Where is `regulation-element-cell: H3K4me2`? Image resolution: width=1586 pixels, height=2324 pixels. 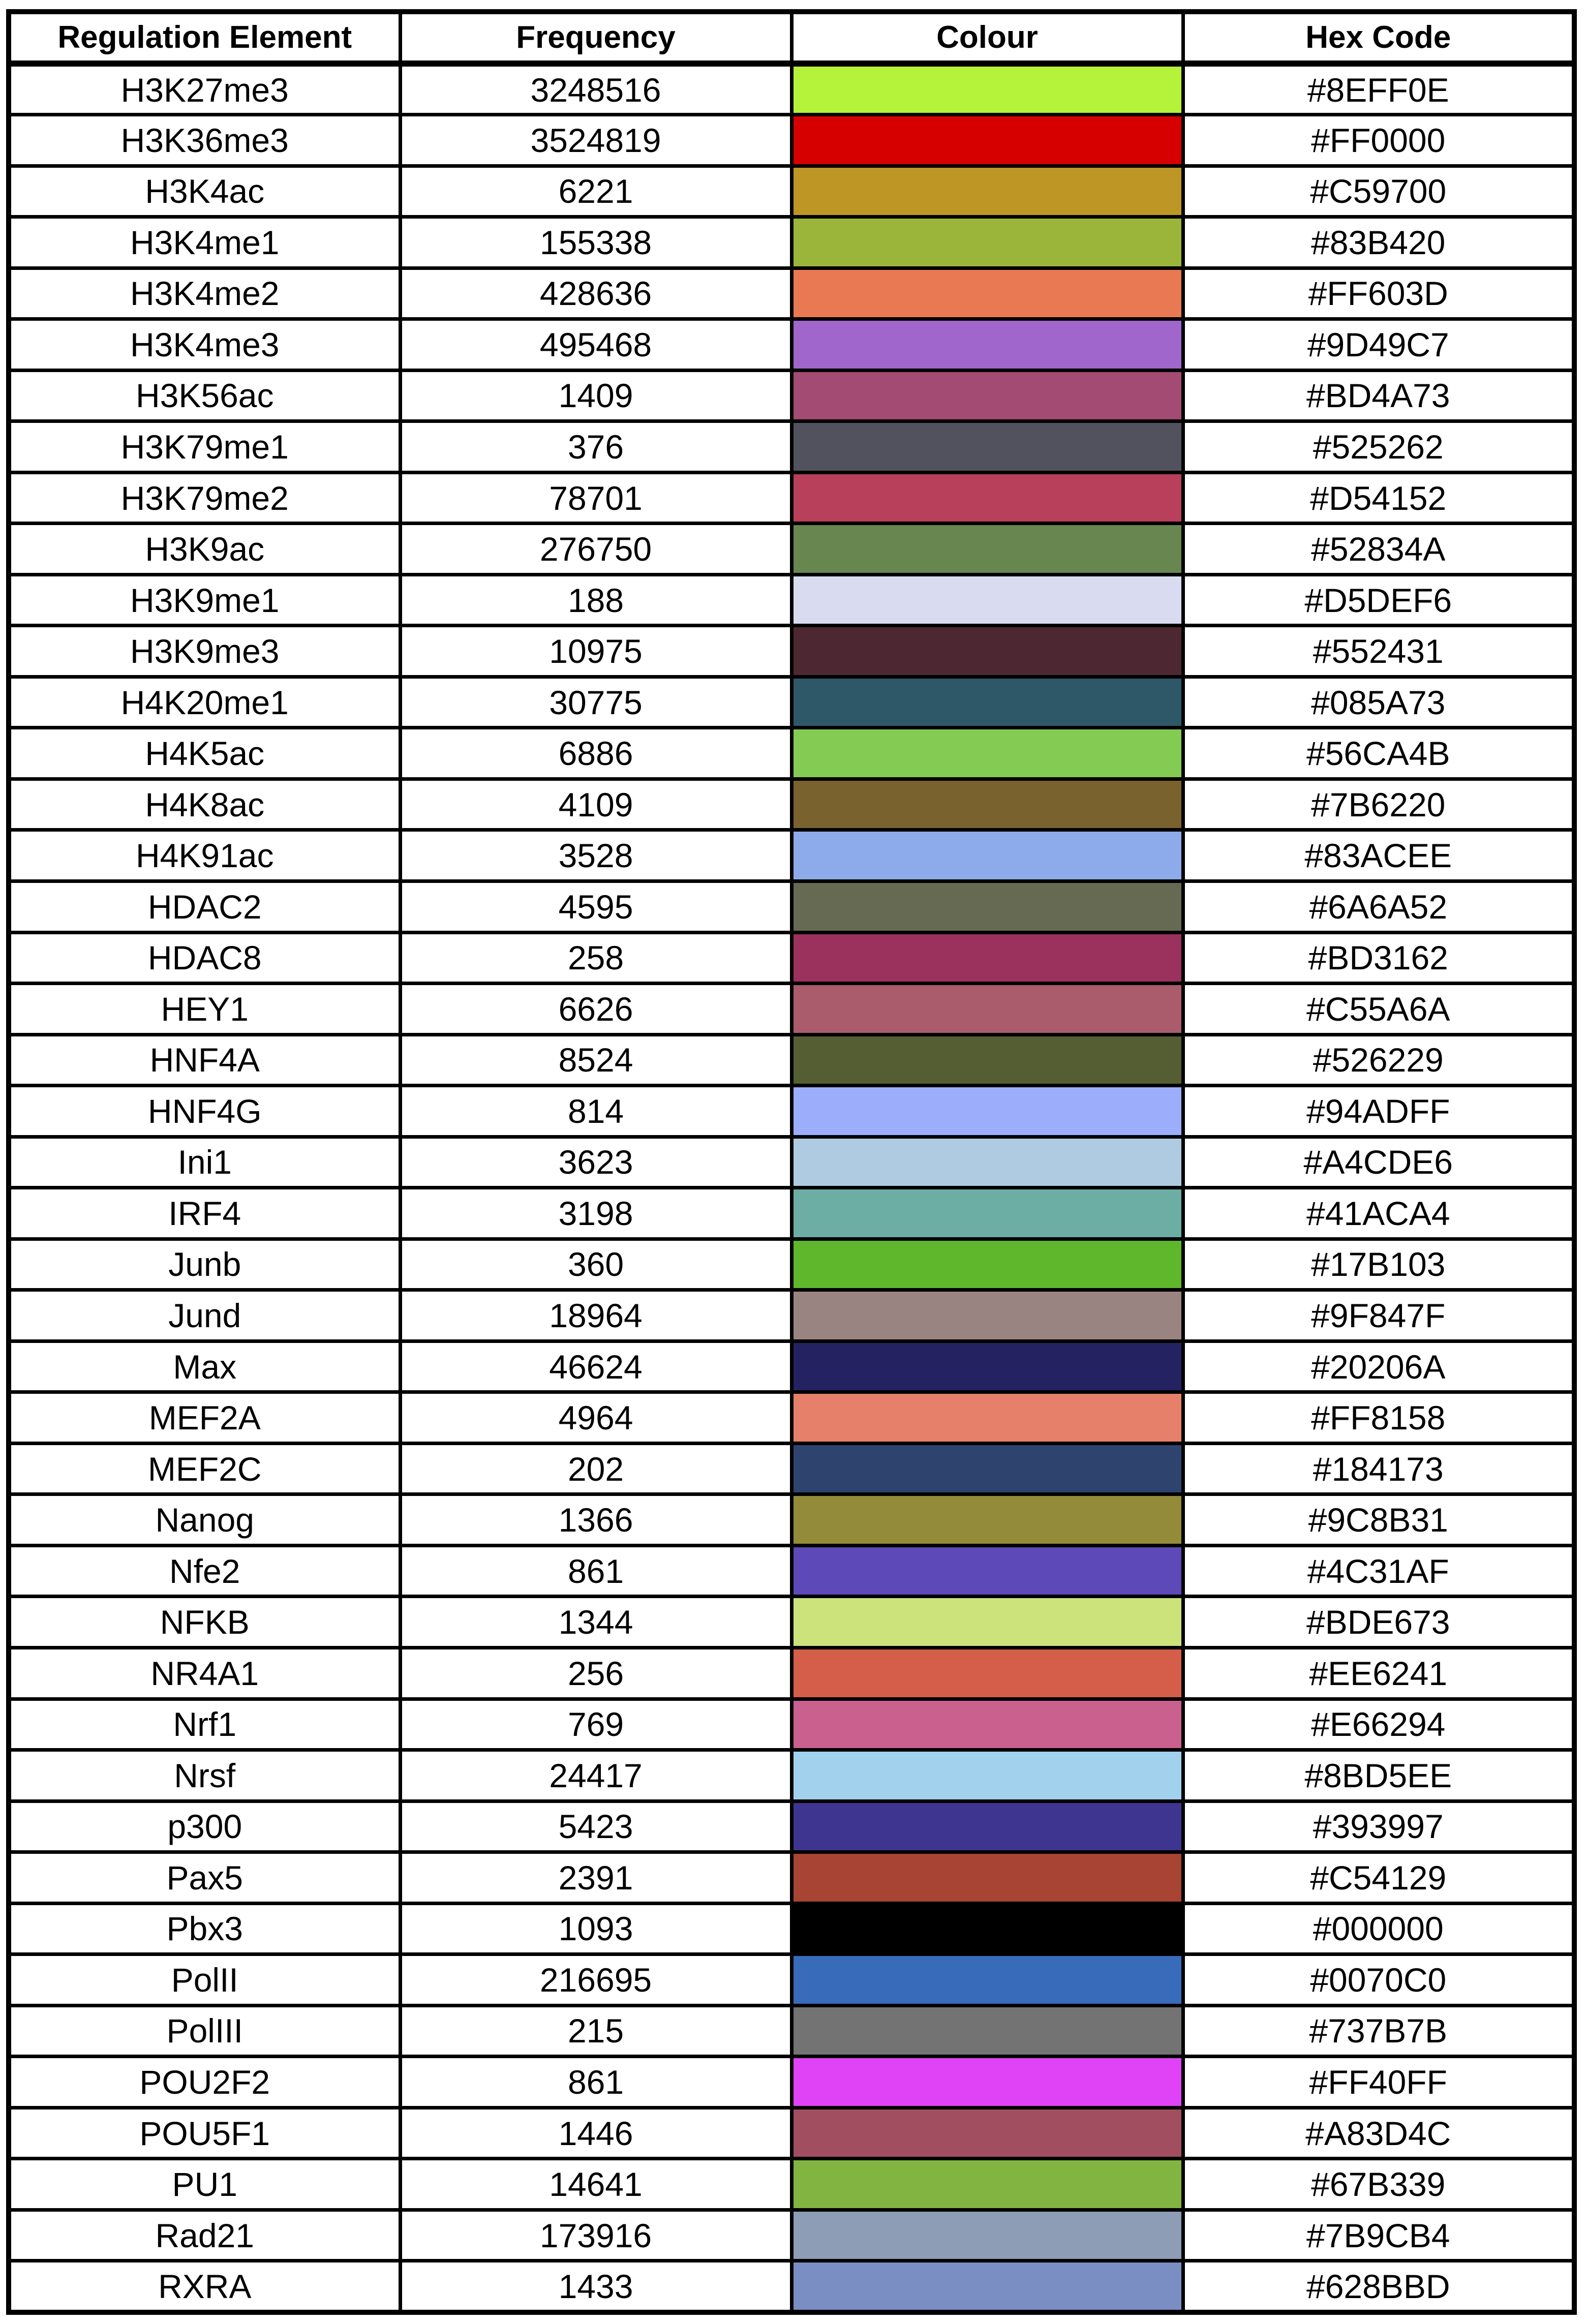
regulation-element-cell: H3K4me2 is located at coordinates (204, 293).